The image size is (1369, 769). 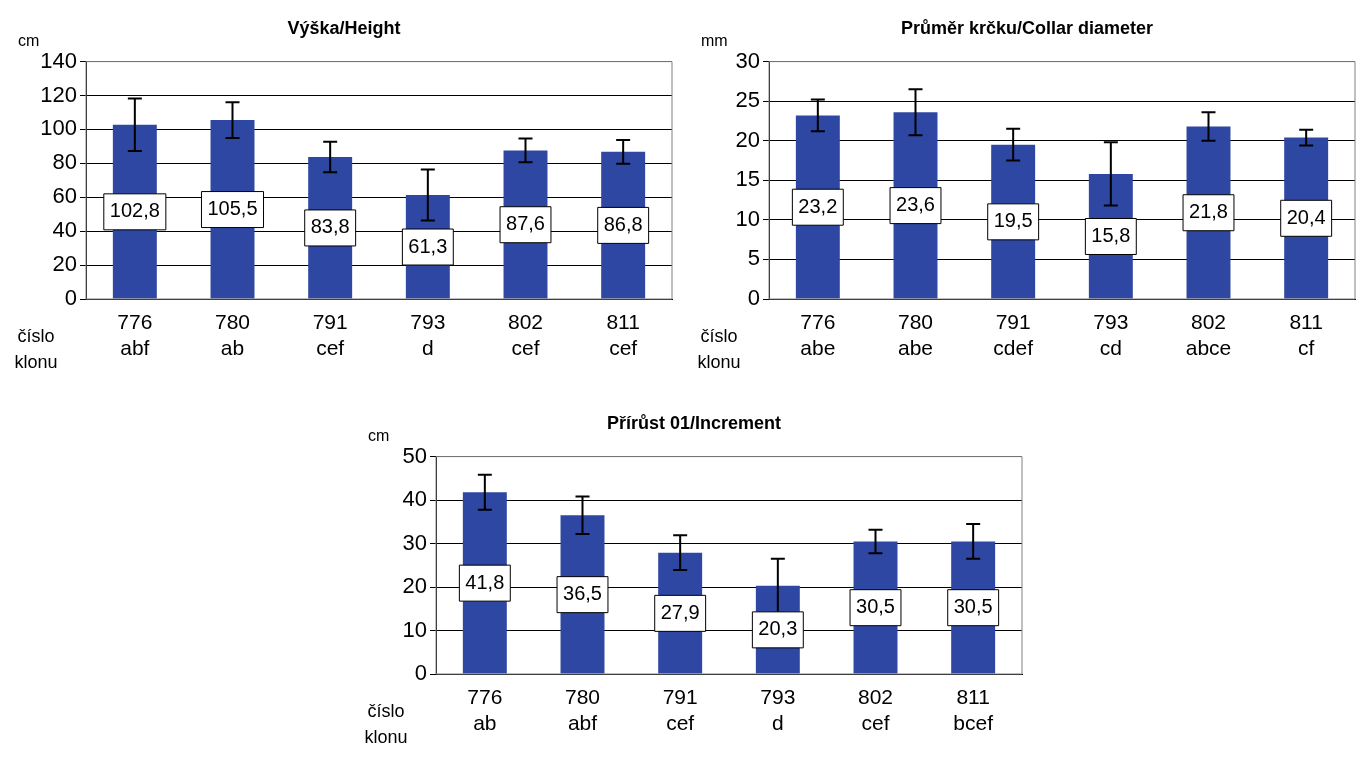 What do you see at coordinates (694, 422) in the screenshot?
I see `chart-title: Přírůst 01/Increment` at bounding box center [694, 422].